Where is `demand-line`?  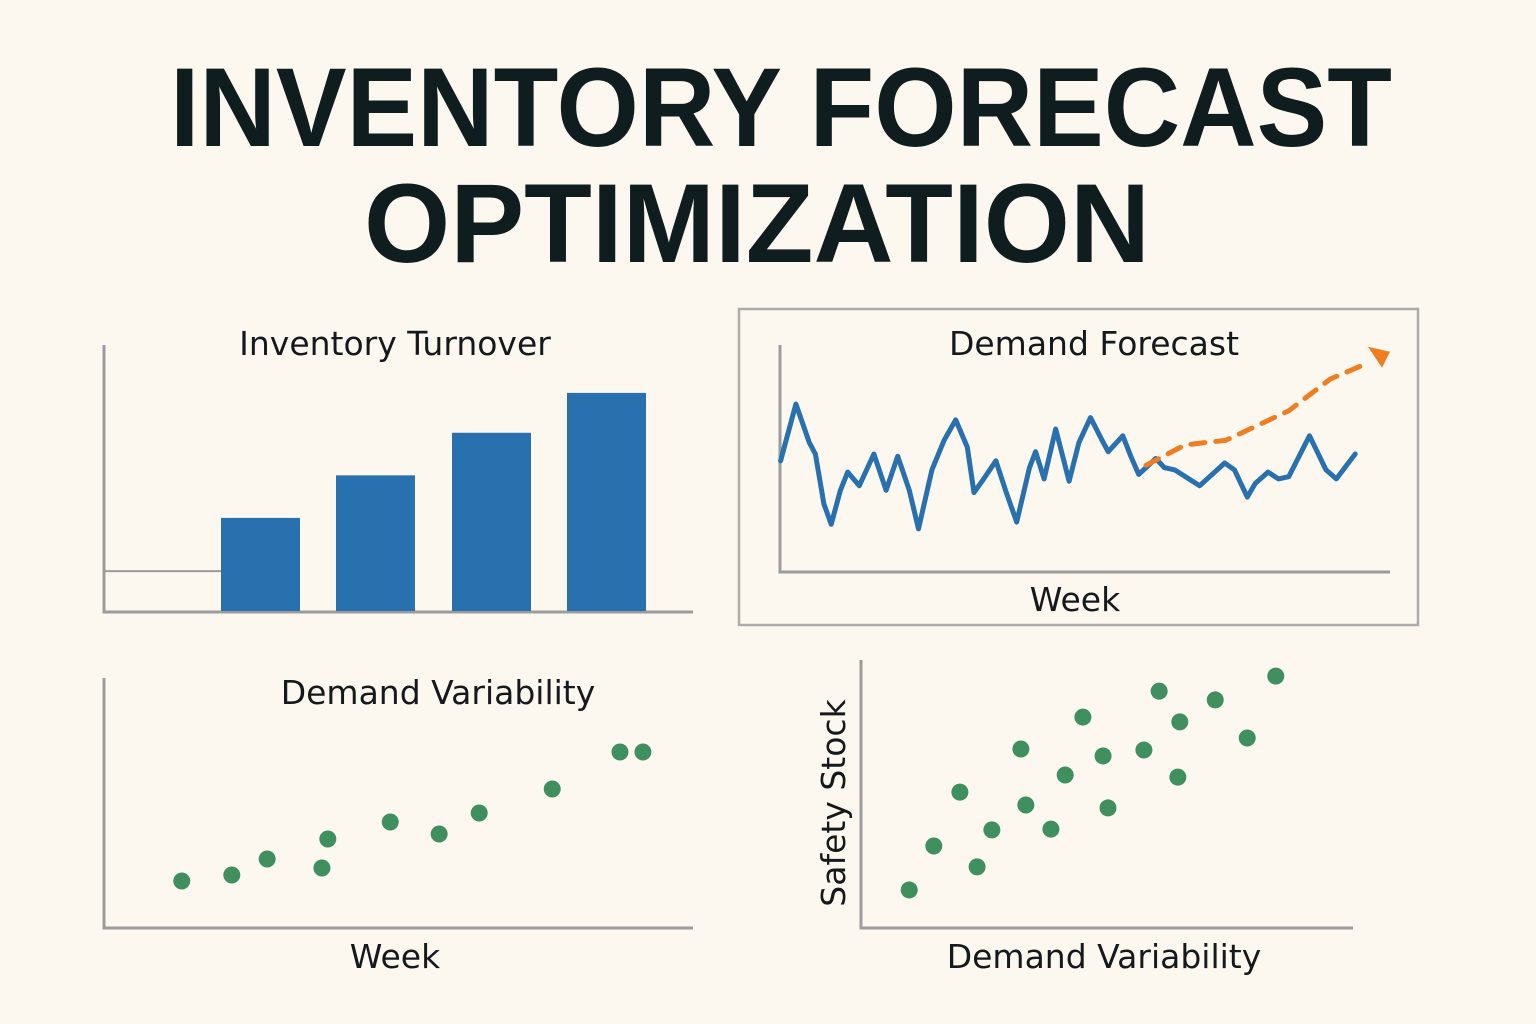 demand-line is located at coordinates (1068, 466).